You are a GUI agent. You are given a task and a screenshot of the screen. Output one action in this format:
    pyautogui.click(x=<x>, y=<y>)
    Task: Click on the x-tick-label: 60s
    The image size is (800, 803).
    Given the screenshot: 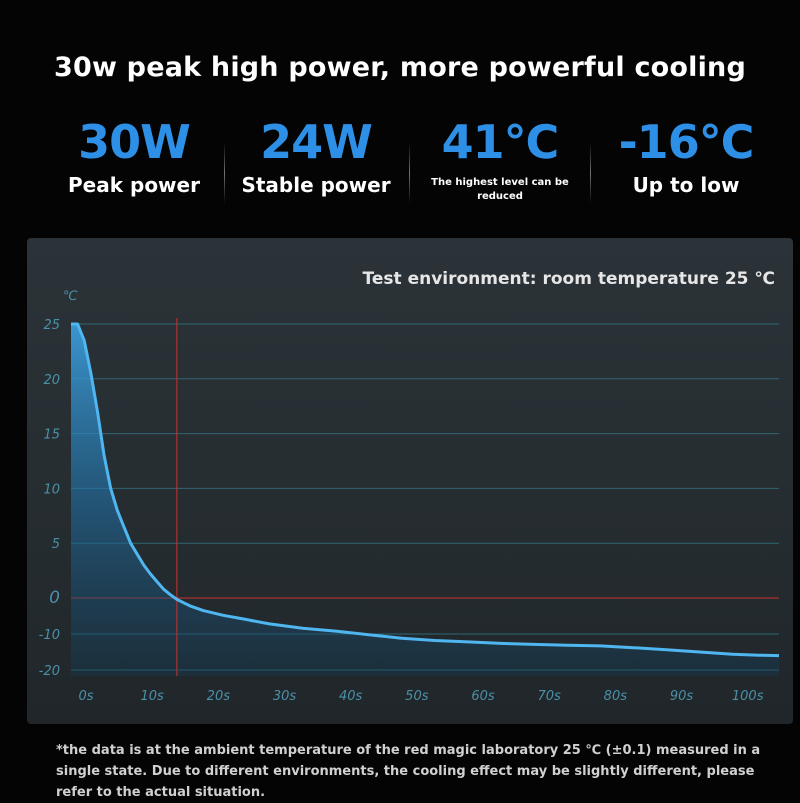 What is the action you would take?
    pyautogui.click(x=483, y=696)
    